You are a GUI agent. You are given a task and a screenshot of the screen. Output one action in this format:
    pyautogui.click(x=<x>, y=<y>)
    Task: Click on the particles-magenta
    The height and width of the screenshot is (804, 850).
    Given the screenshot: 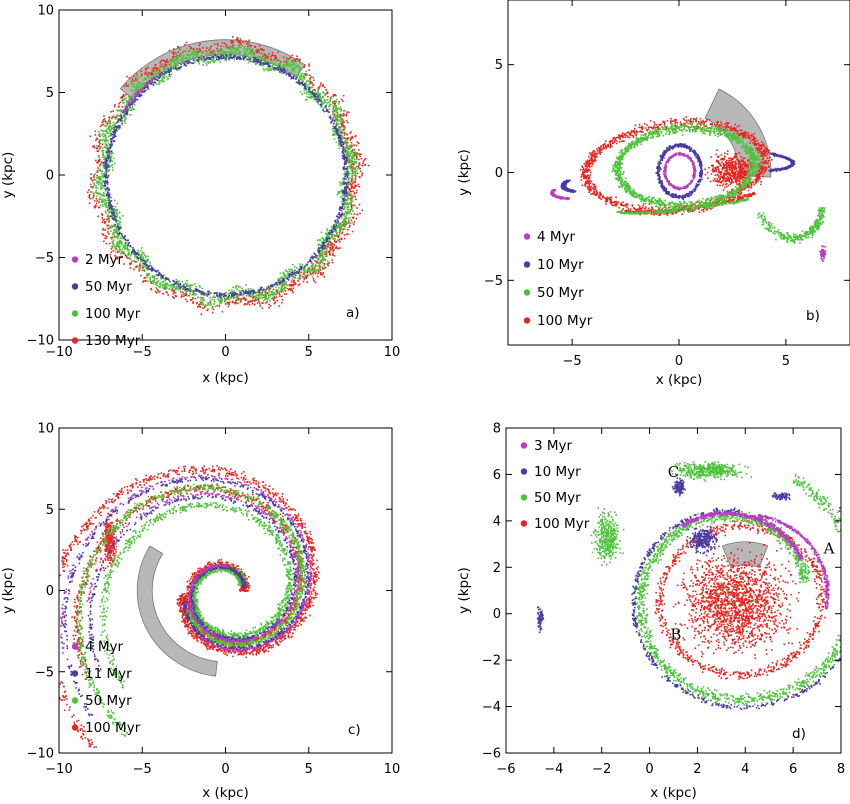 What is the action you would take?
    pyautogui.click(x=139, y=95)
    